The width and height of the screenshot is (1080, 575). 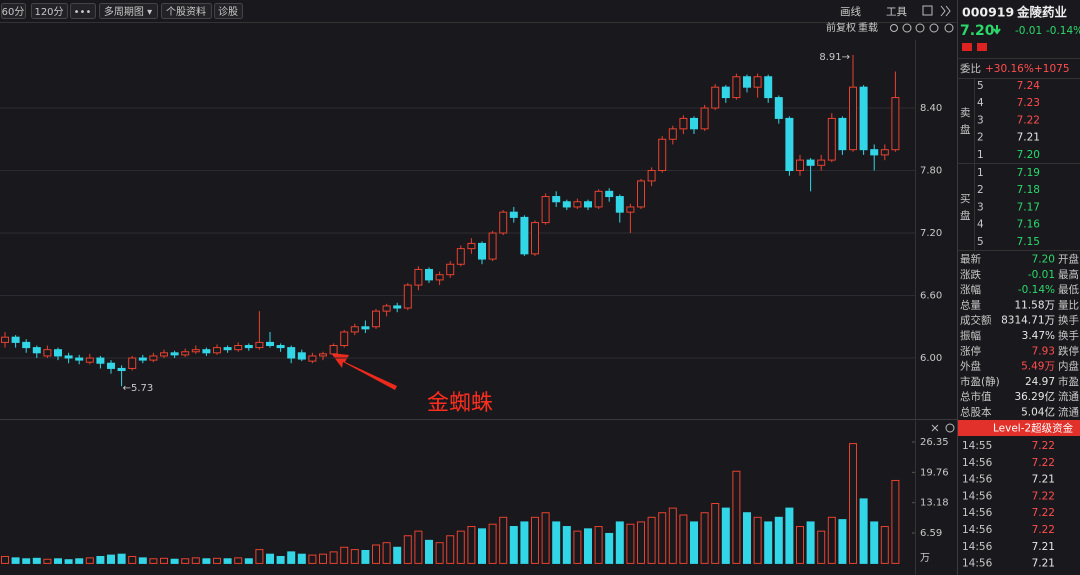 What do you see at coordinates (980, 190) in the screenshot?
I see `book-level: 2` at bounding box center [980, 190].